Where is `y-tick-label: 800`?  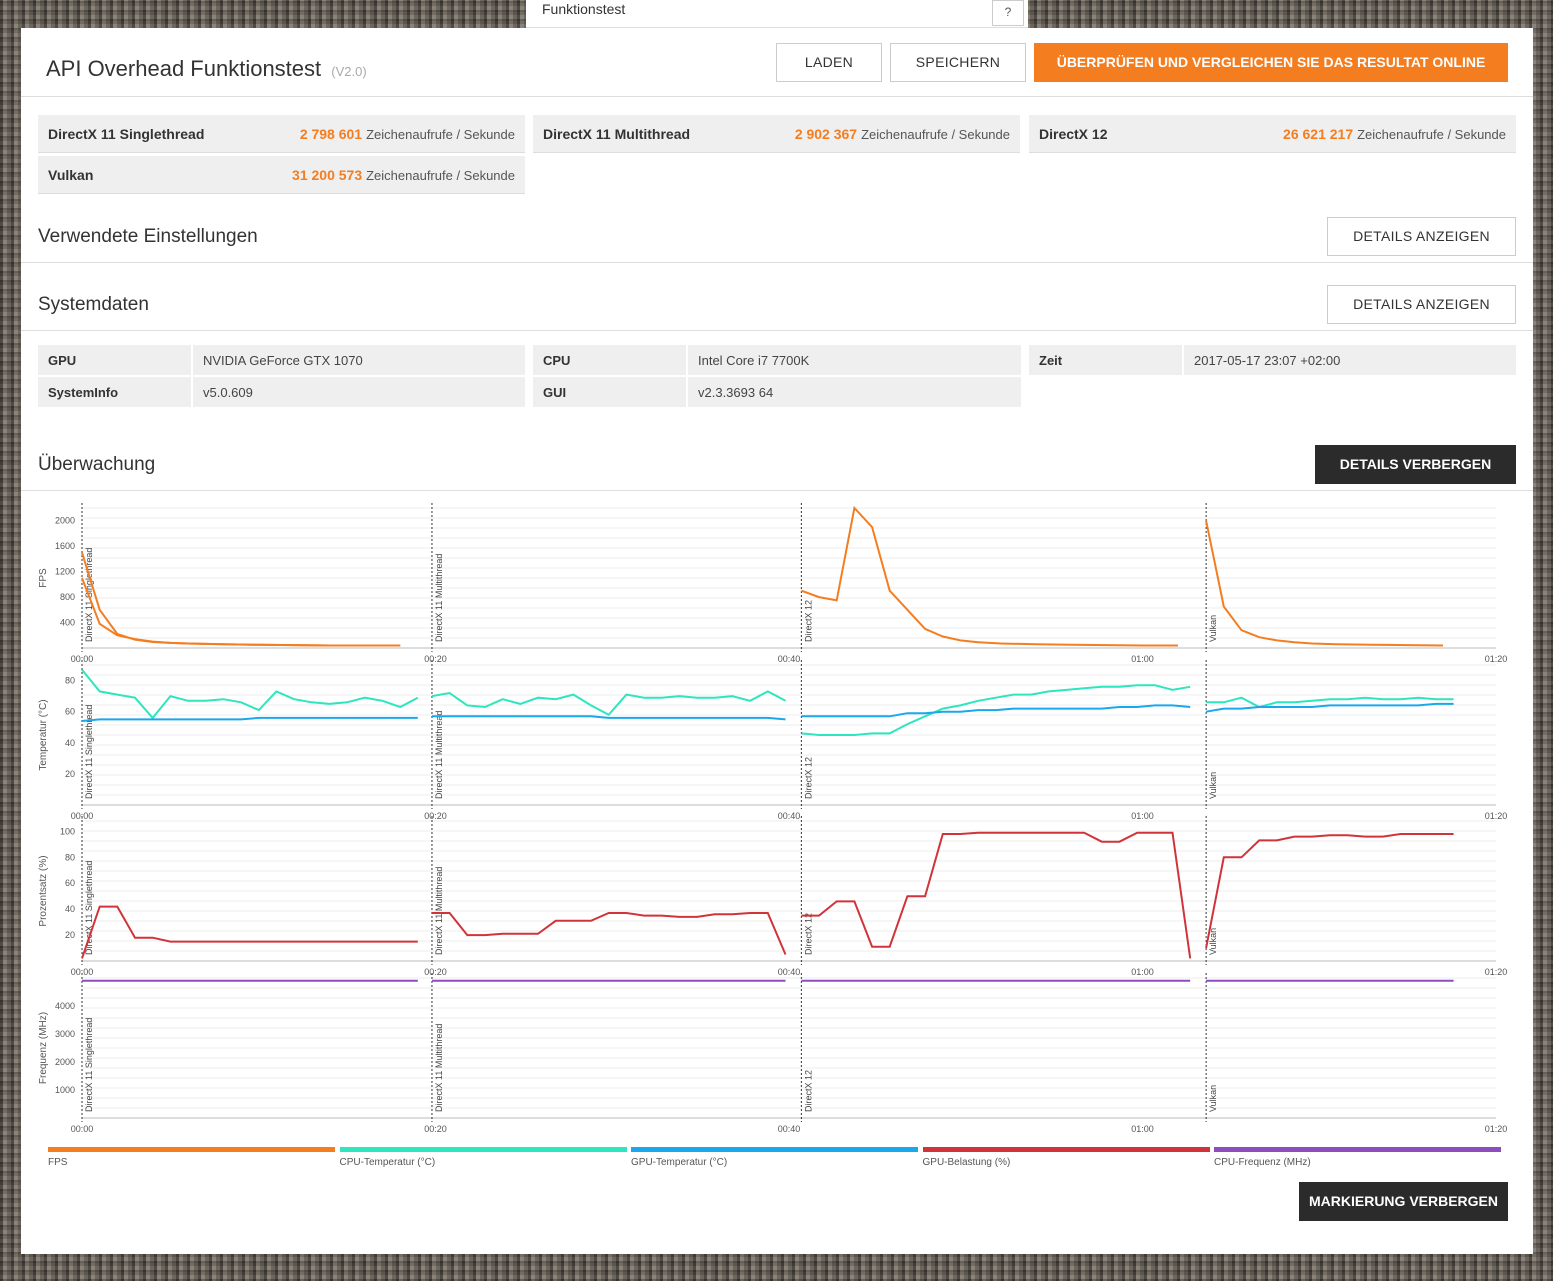 y-tick-label: 800 is located at coordinates (67, 597).